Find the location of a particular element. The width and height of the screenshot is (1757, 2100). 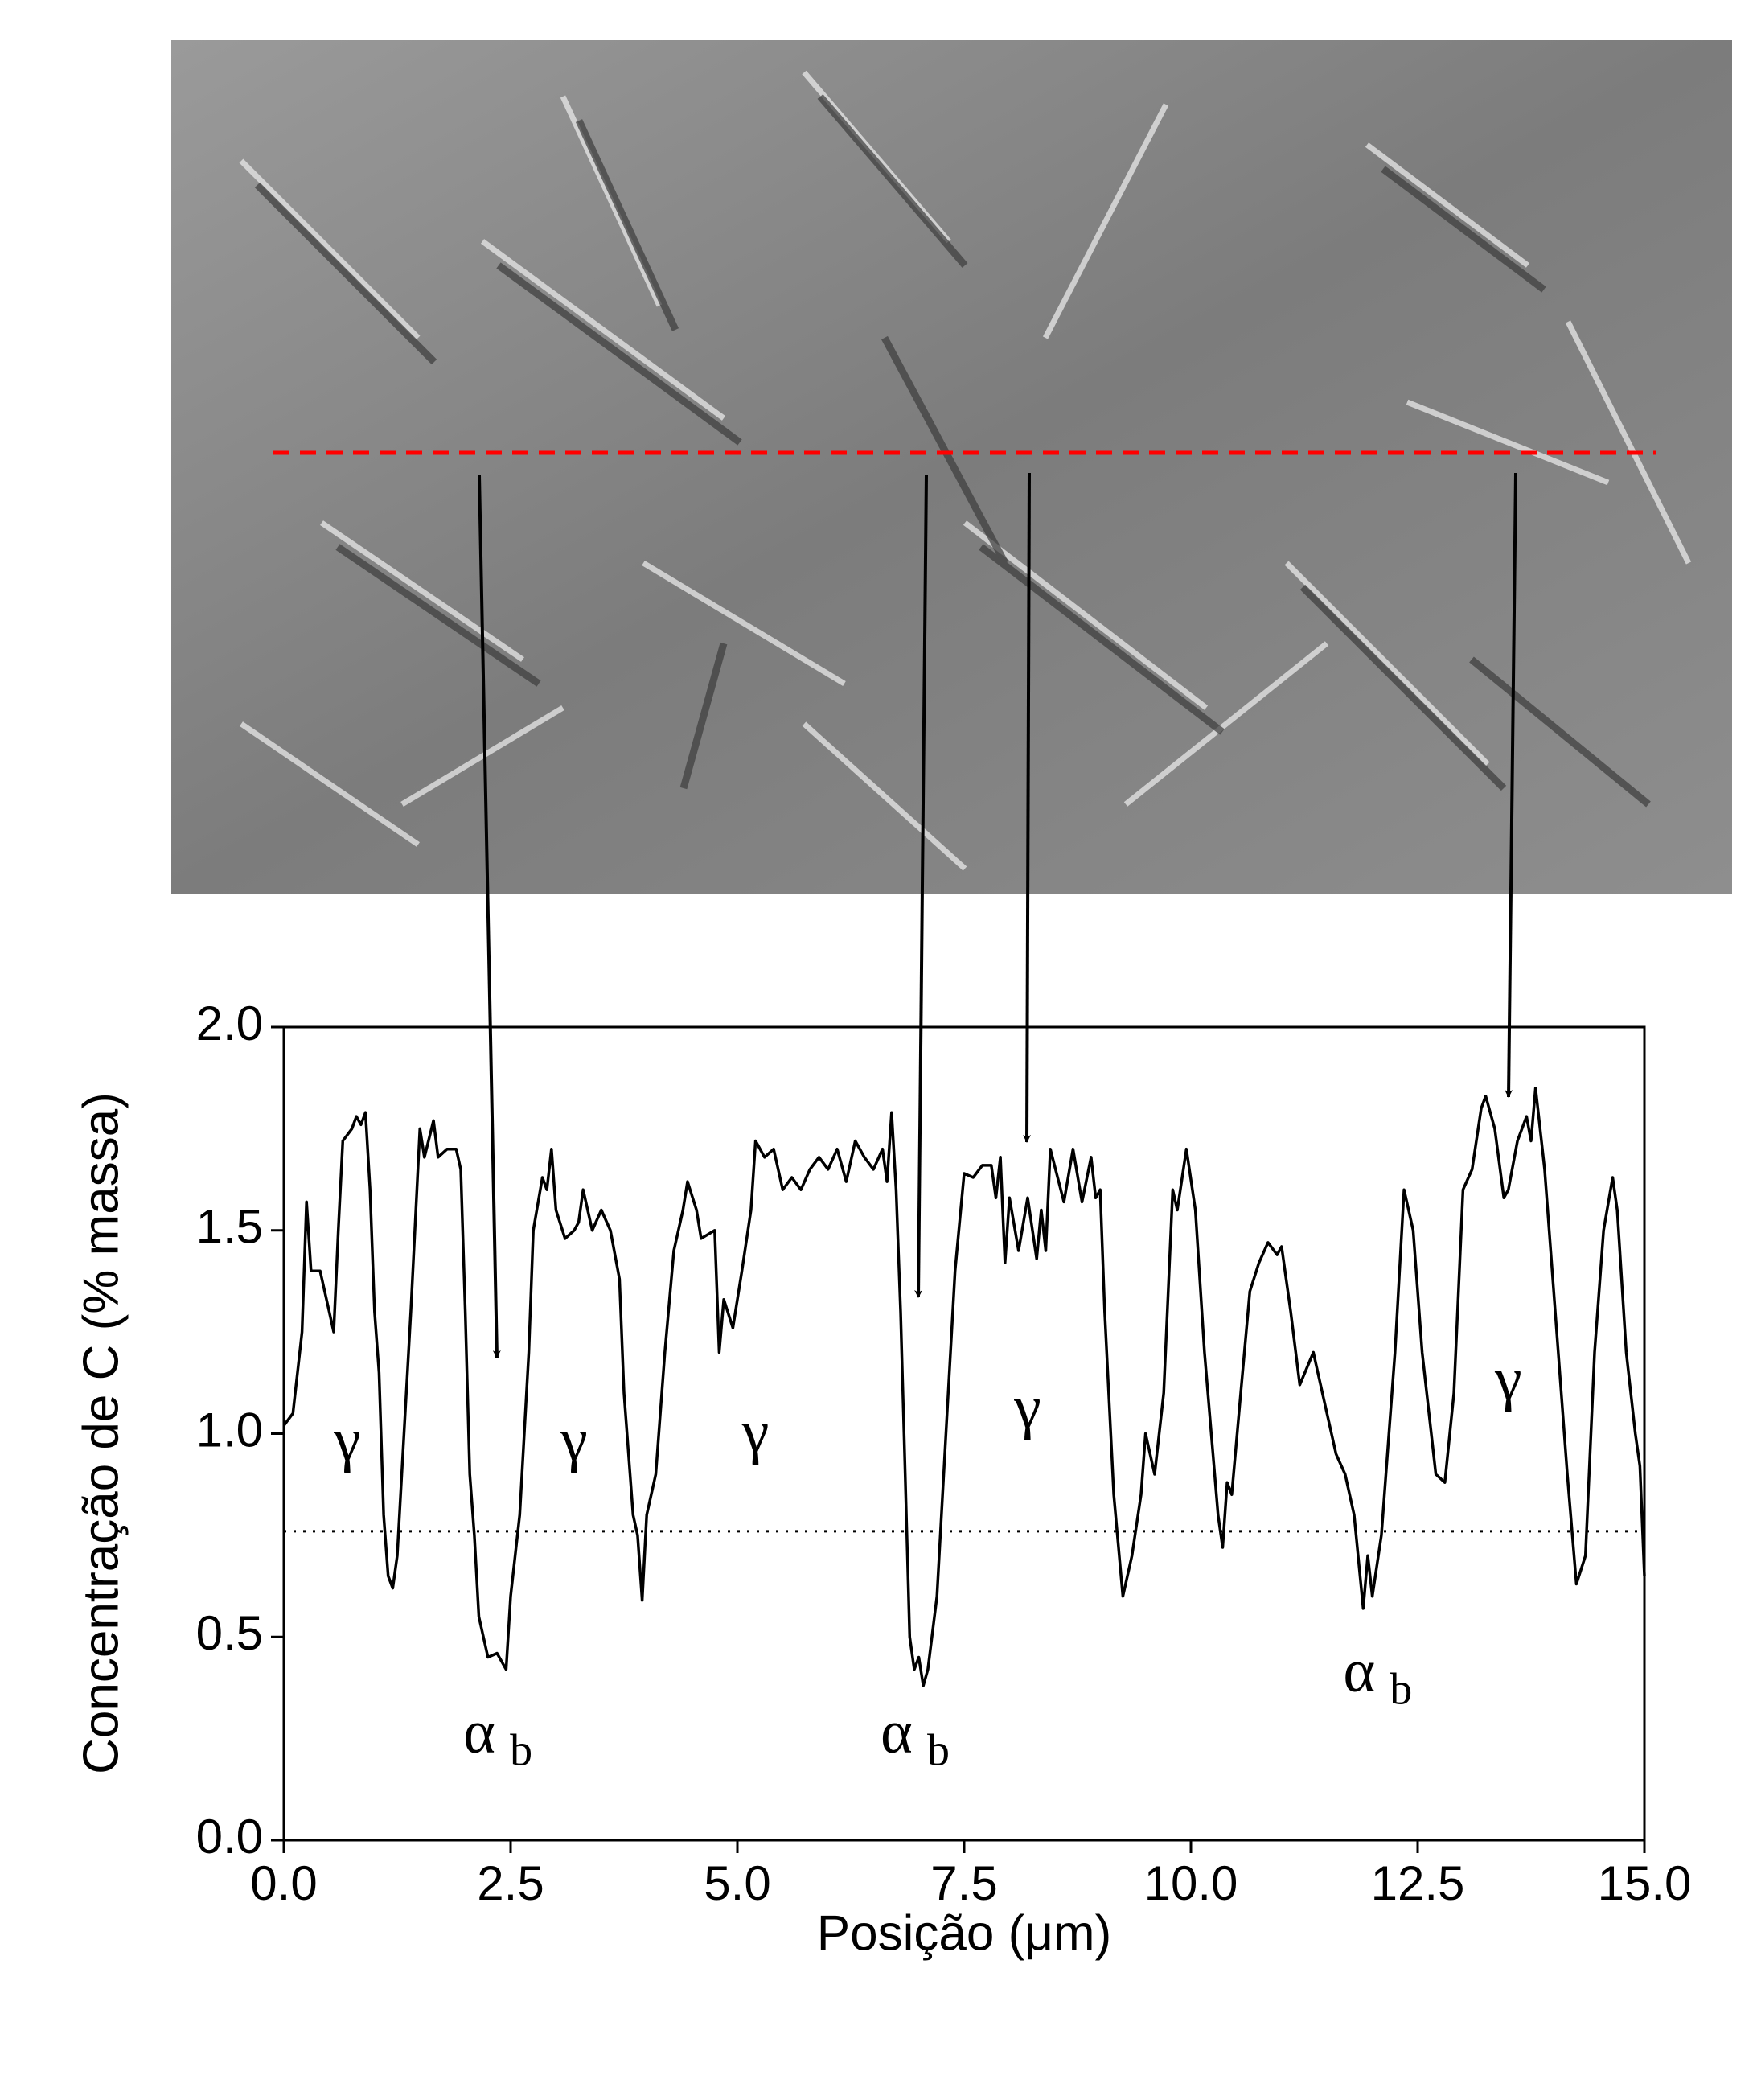

y-tick-label: 2.0 is located at coordinates (229, 1023).